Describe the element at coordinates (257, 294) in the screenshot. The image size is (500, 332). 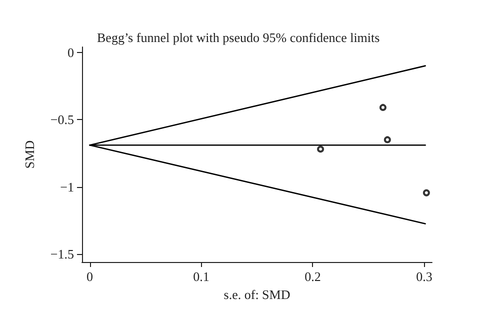
I see `x-axis-title: s.e. of: SMD` at that location.